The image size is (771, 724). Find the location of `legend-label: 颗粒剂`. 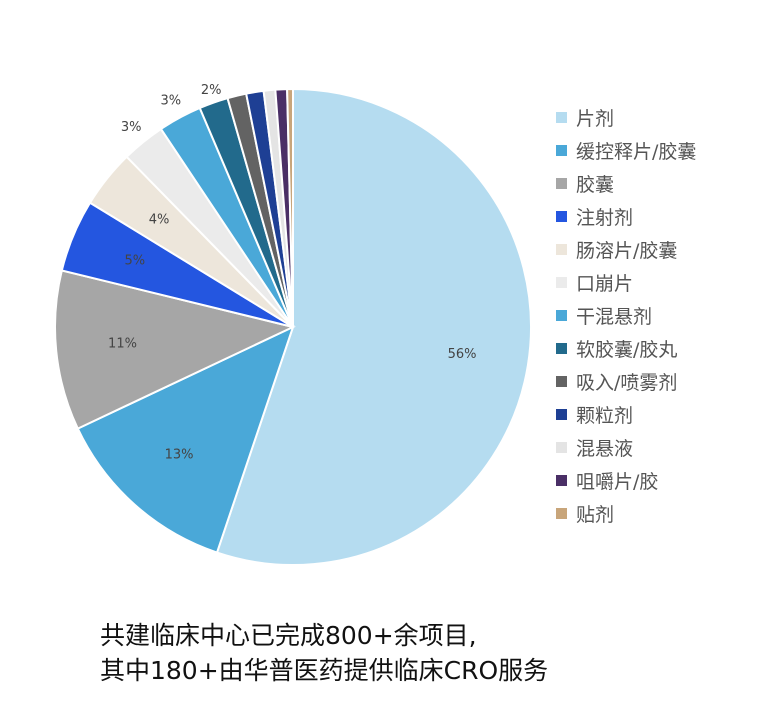

legend-label: 颗粒剂 is located at coordinates (605, 416).